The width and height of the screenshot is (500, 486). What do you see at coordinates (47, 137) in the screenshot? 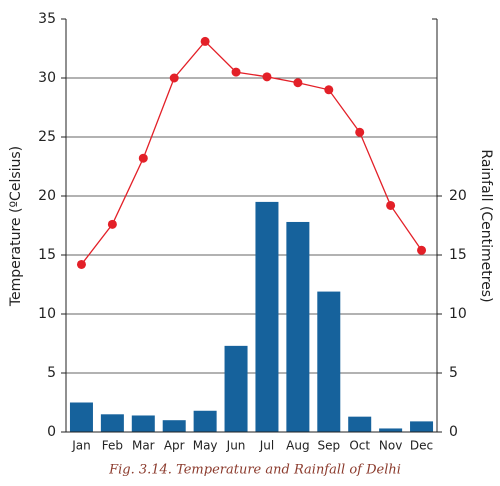
I see `y-tick-label: 25` at bounding box center [47, 137].